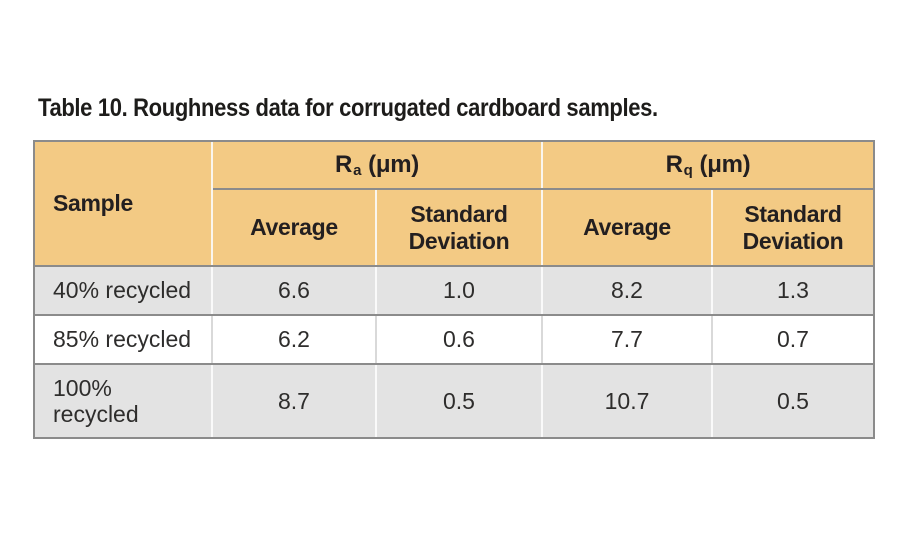  I want to click on row-1-rq-stdev: 1.3, so click(793, 290).